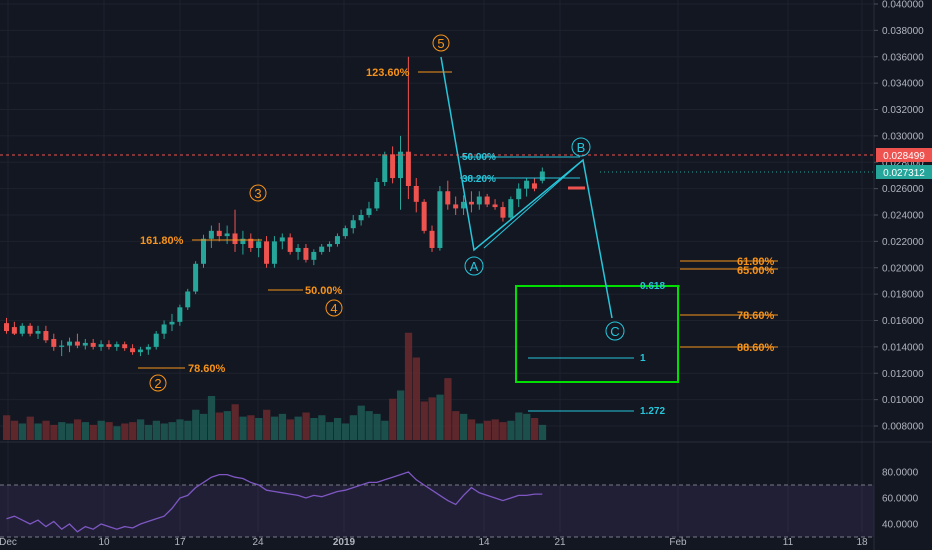 The width and height of the screenshot is (932, 550). I want to click on rsi-tick-label: 60.0000, so click(900, 499).